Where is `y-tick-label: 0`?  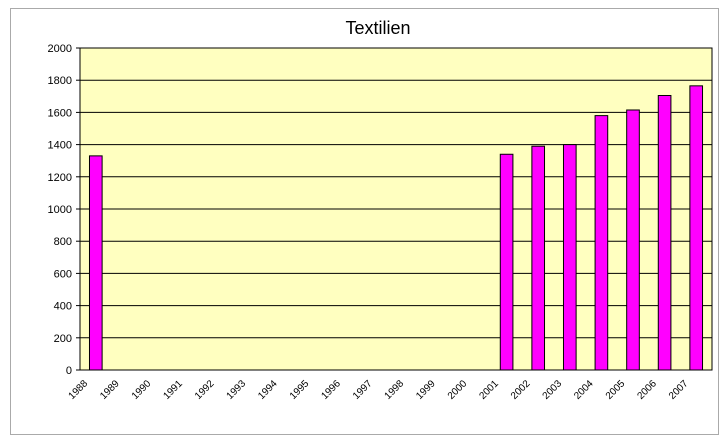
y-tick-label: 0 is located at coordinates (69, 371).